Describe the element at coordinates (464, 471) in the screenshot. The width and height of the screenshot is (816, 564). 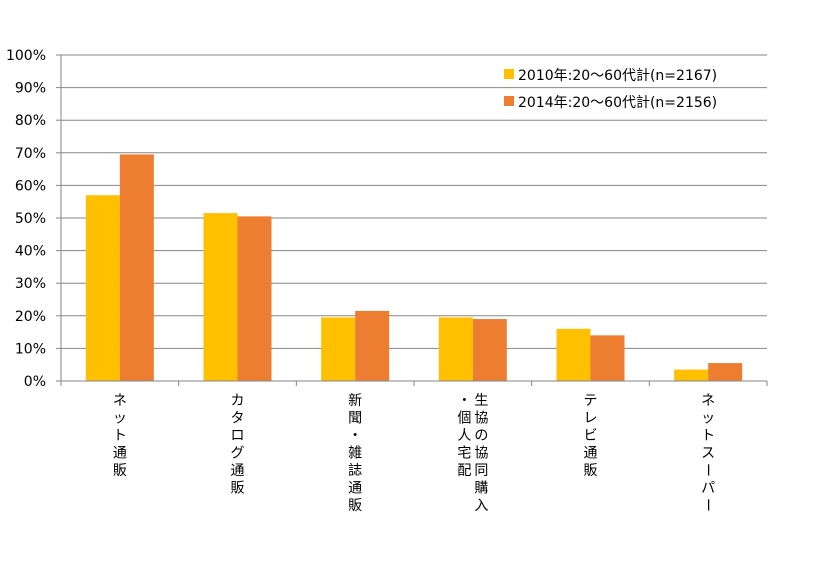
I see `category-label-char: 配` at that location.